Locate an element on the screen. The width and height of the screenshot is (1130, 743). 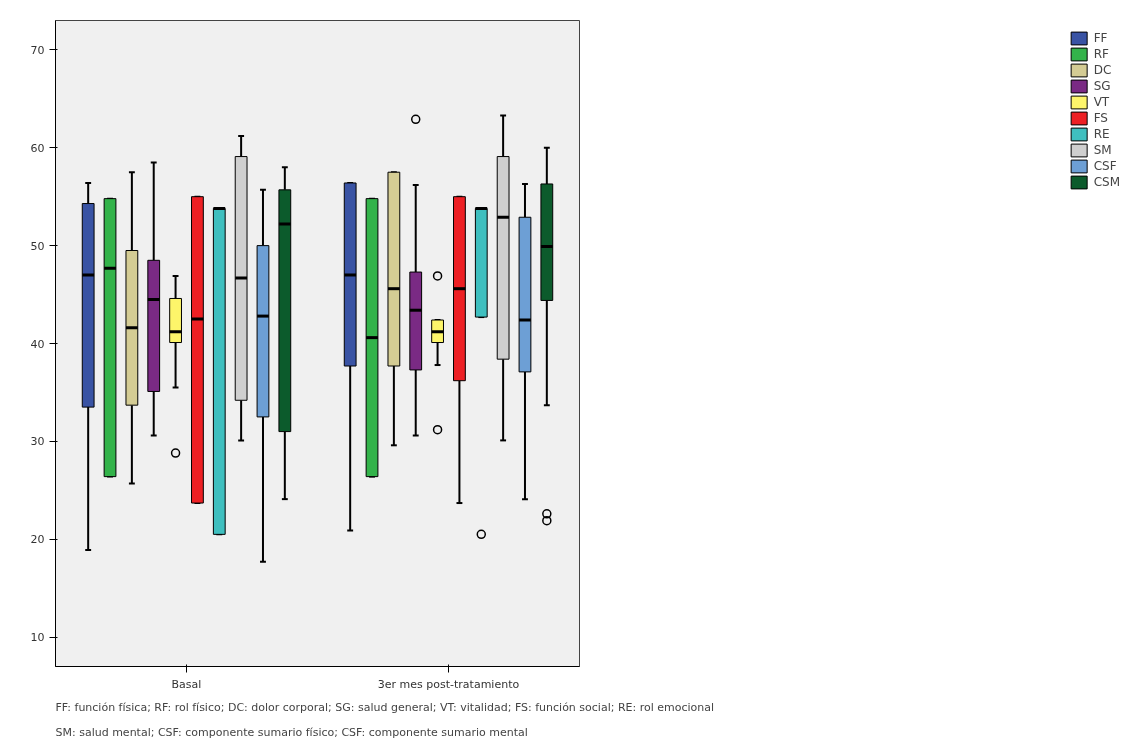
text: FF: función física; RF: rol físico; DC: dolor corporal; SG: salud general; VT: vitalidad; FS: función social; RE: rol emocional is located at coordinates (385, 707).